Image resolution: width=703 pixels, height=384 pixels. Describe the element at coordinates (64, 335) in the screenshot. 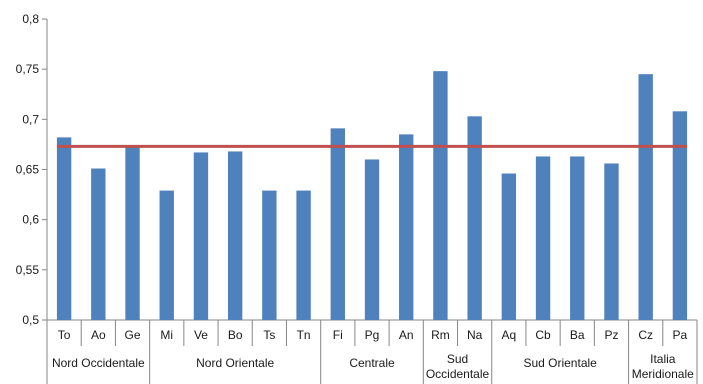

I see `x-tick-label: To` at that location.